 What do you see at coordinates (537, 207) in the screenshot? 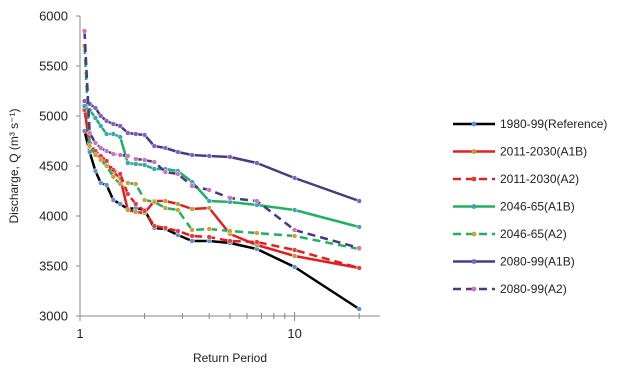
I see `legend-label: 2046-65(A1B)` at bounding box center [537, 207].